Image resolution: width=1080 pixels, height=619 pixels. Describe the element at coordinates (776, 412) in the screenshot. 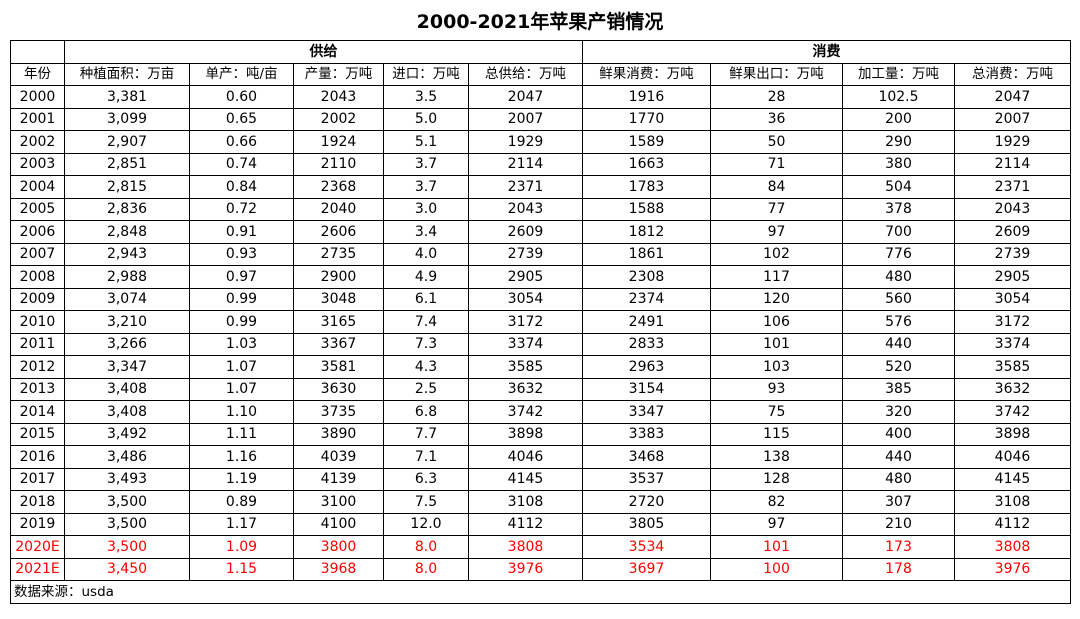

I see `table-cell: 75` at that location.